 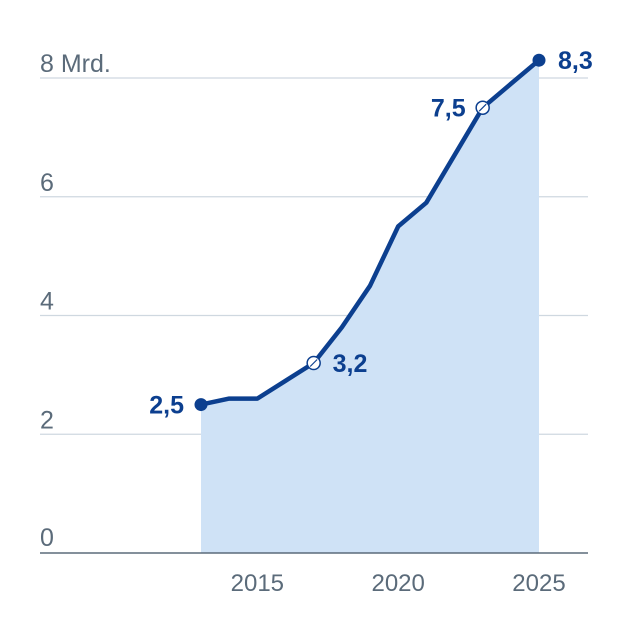 I want to click on data-label-0: 2,5, so click(x=166, y=406).